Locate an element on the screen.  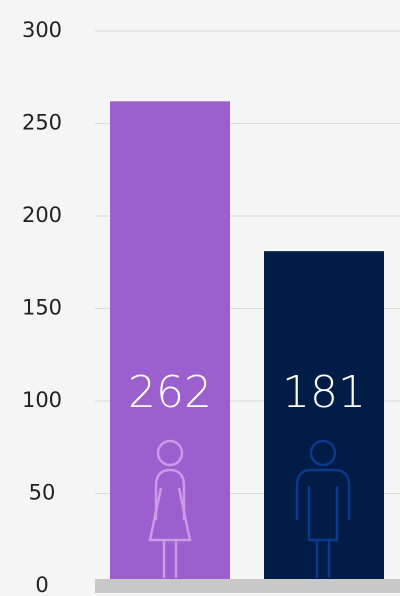
y-tick-label: 200 is located at coordinates (42, 215).